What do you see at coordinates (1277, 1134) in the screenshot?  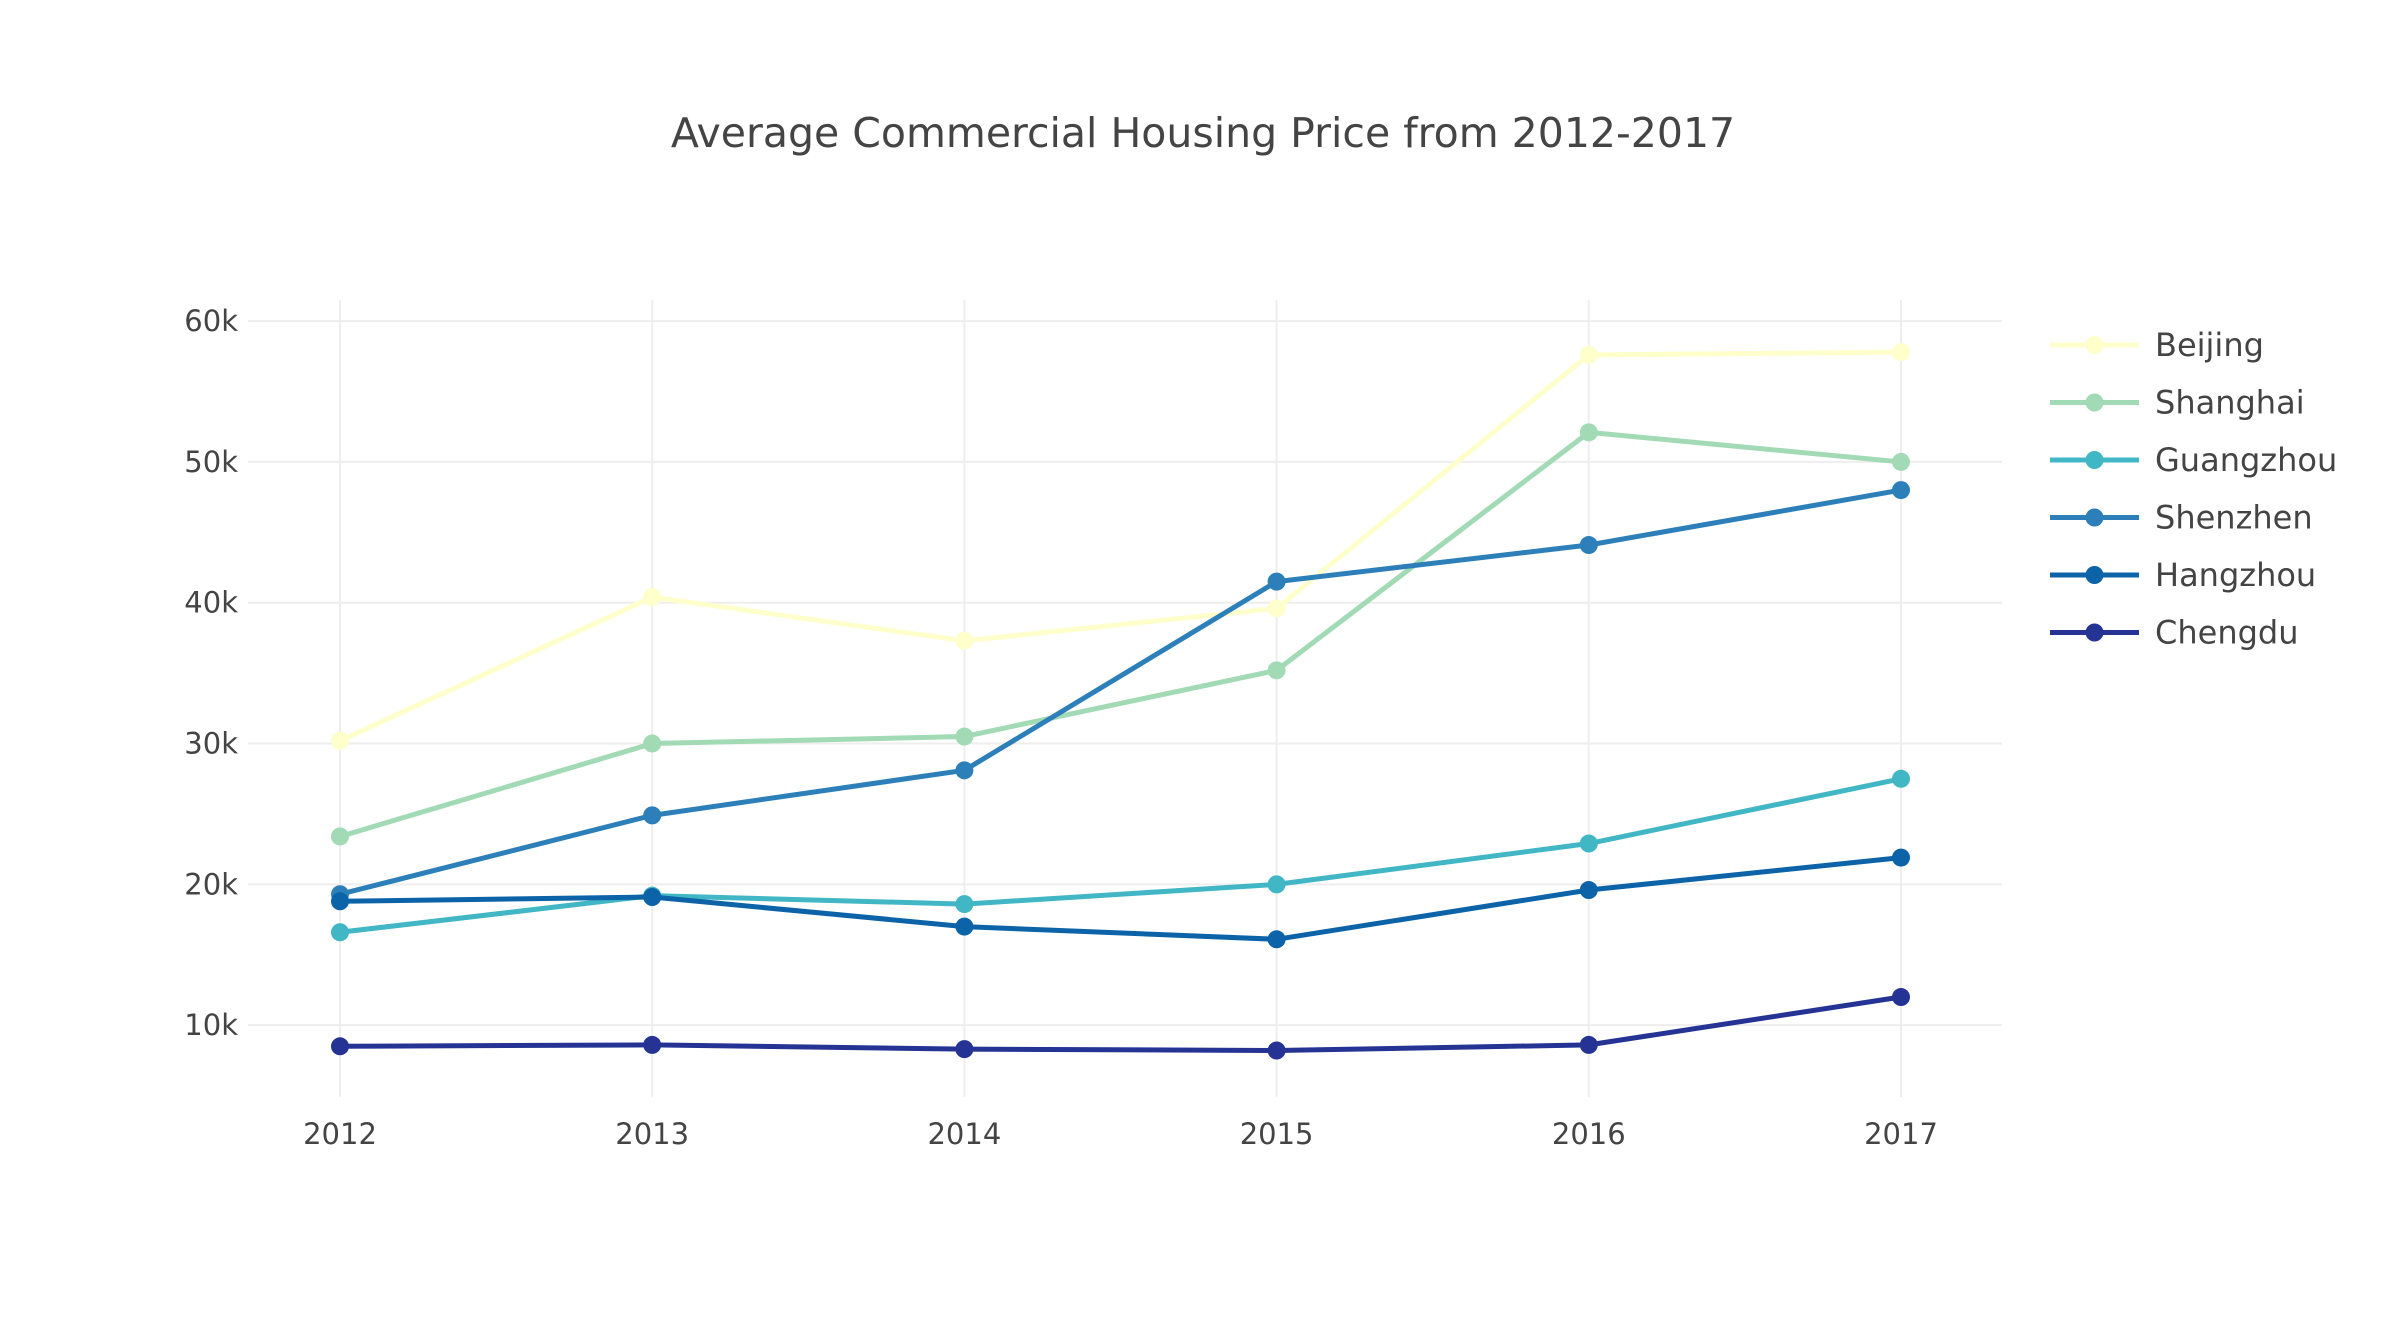 I see `x-tick-label: 2015` at bounding box center [1277, 1134].